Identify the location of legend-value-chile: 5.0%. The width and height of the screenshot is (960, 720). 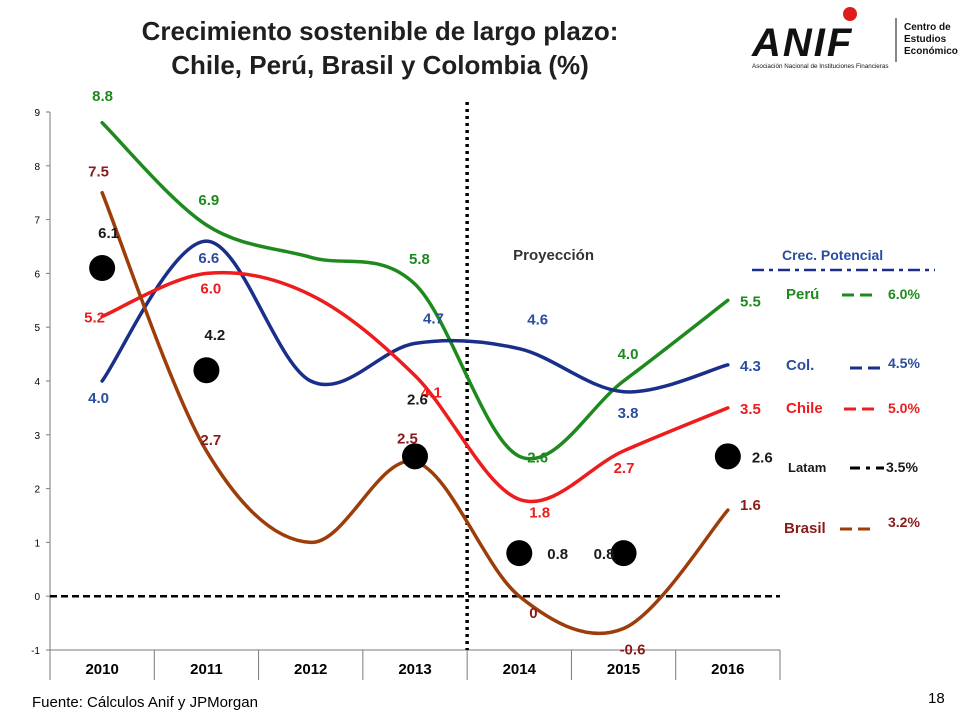
(904, 408).